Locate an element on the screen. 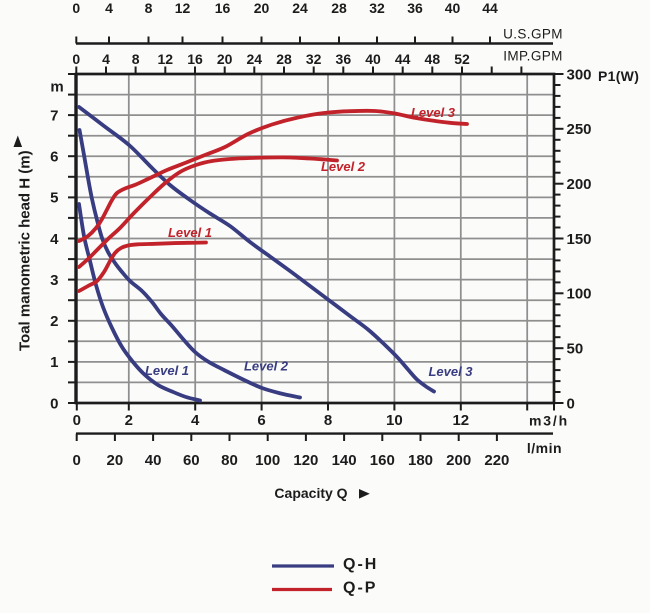 This screenshot has width=650, height=613. svg-text: Toal manometric head H (m) is located at coordinates (25, 250).